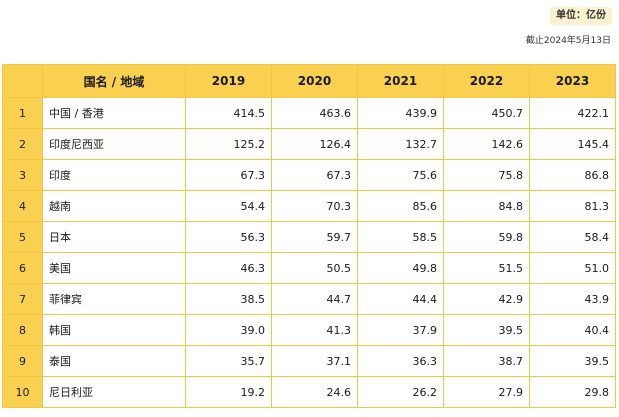 The width and height of the screenshot is (619, 417). What do you see at coordinates (400, 237) in the screenshot?
I see `value-cell: 58.5` at bounding box center [400, 237].